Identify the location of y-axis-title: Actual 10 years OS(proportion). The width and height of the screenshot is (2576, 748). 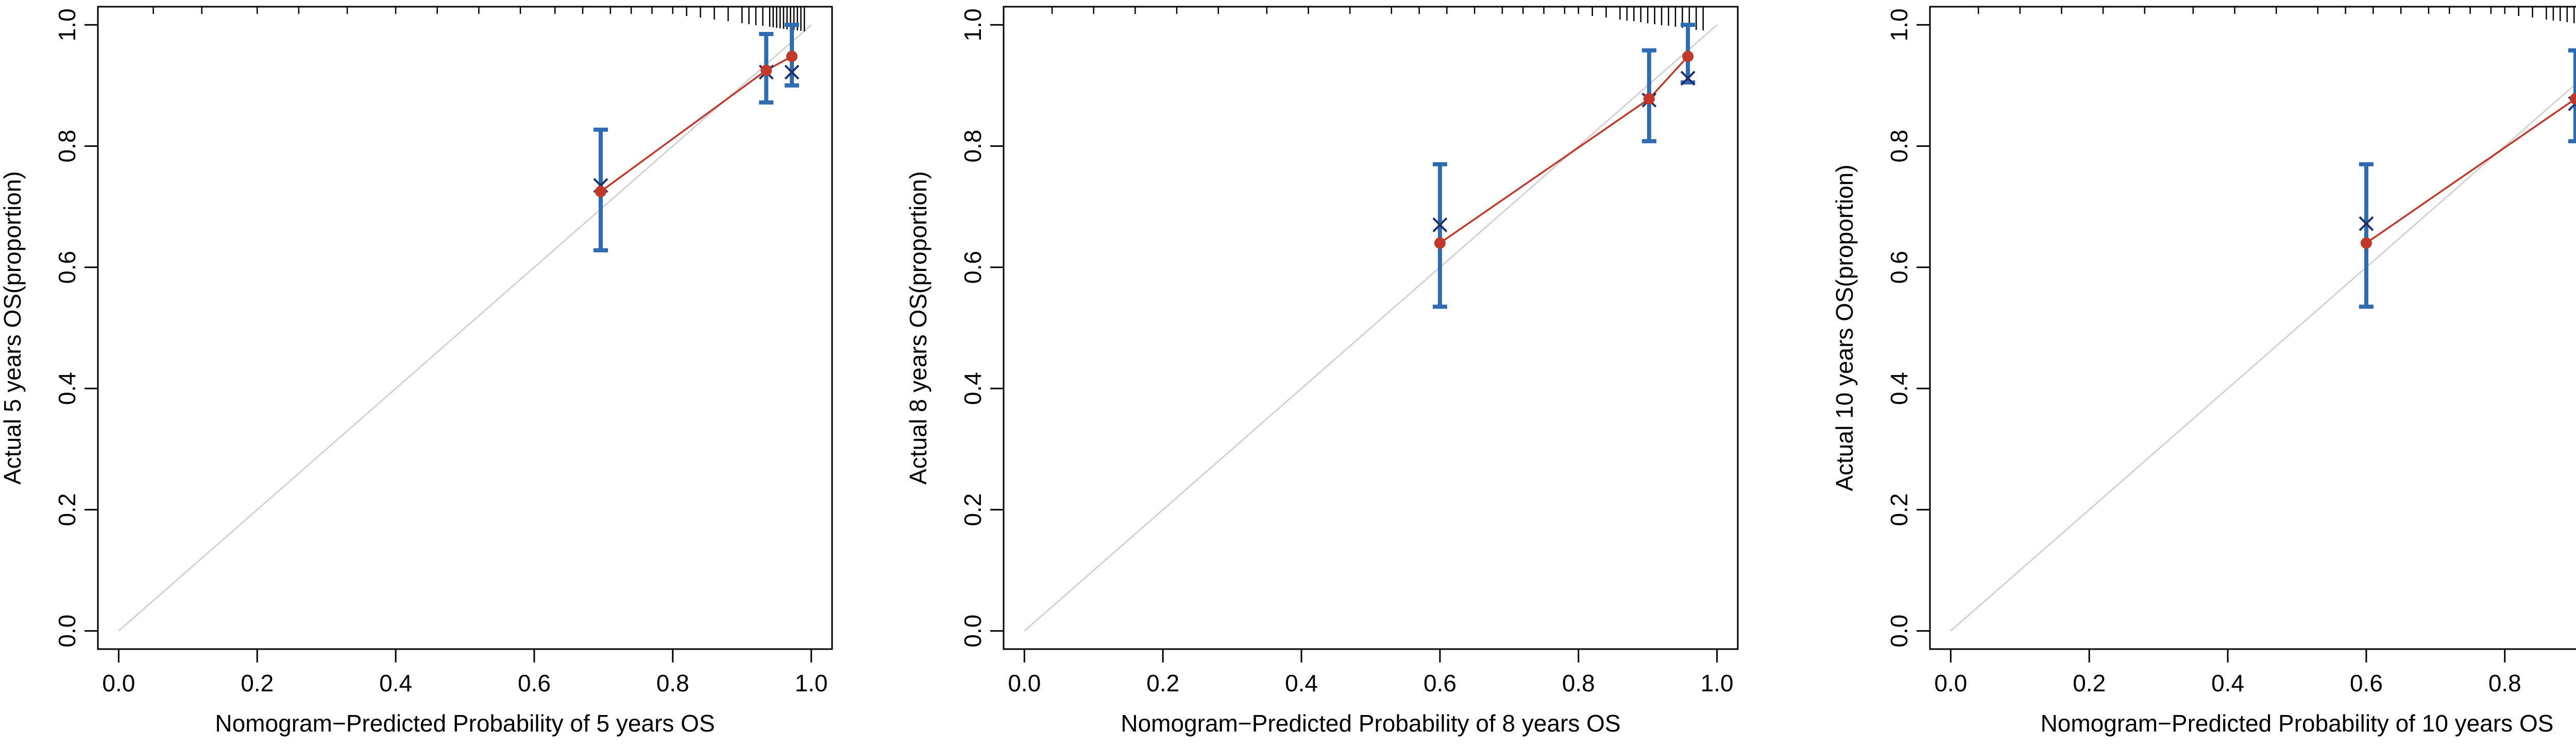
(1844, 327).